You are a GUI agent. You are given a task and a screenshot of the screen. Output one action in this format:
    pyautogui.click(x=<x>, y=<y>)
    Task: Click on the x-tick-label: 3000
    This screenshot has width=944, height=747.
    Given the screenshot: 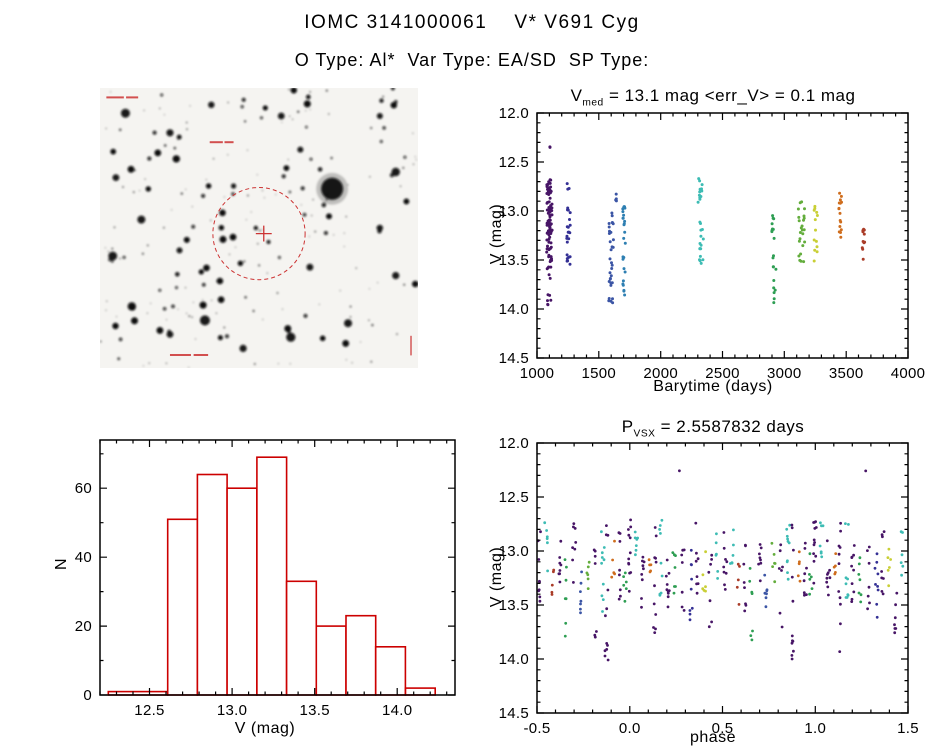 What is the action you would take?
    pyautogui.click(x=784, y=373)
    